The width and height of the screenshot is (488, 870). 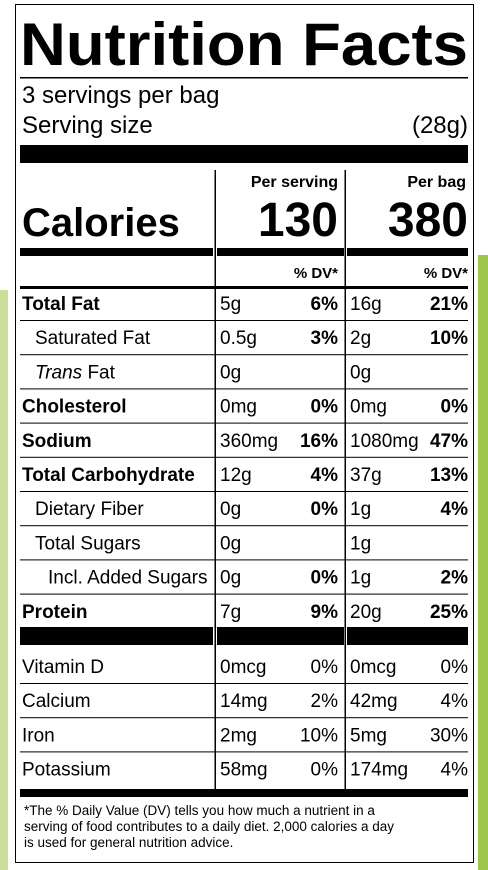 What do you see at coordinates (230, 304) in the screenshot?
I see `amount: 5g` at bounding box center [230, 304].